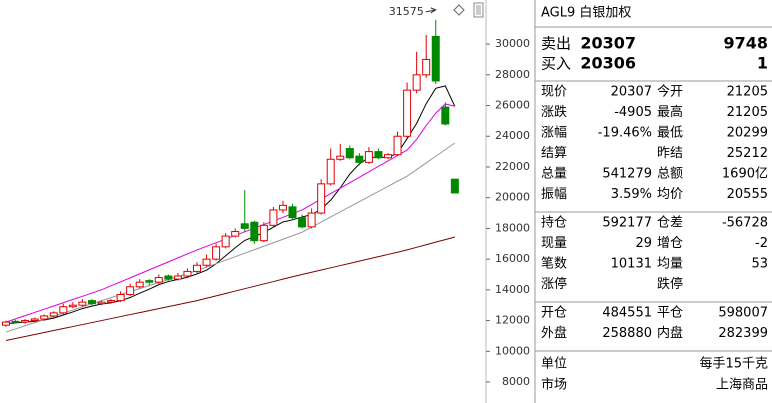 The width and height of the screenshot is (772, 403). I want to click on stat-label: 结算, so click(554, 153).